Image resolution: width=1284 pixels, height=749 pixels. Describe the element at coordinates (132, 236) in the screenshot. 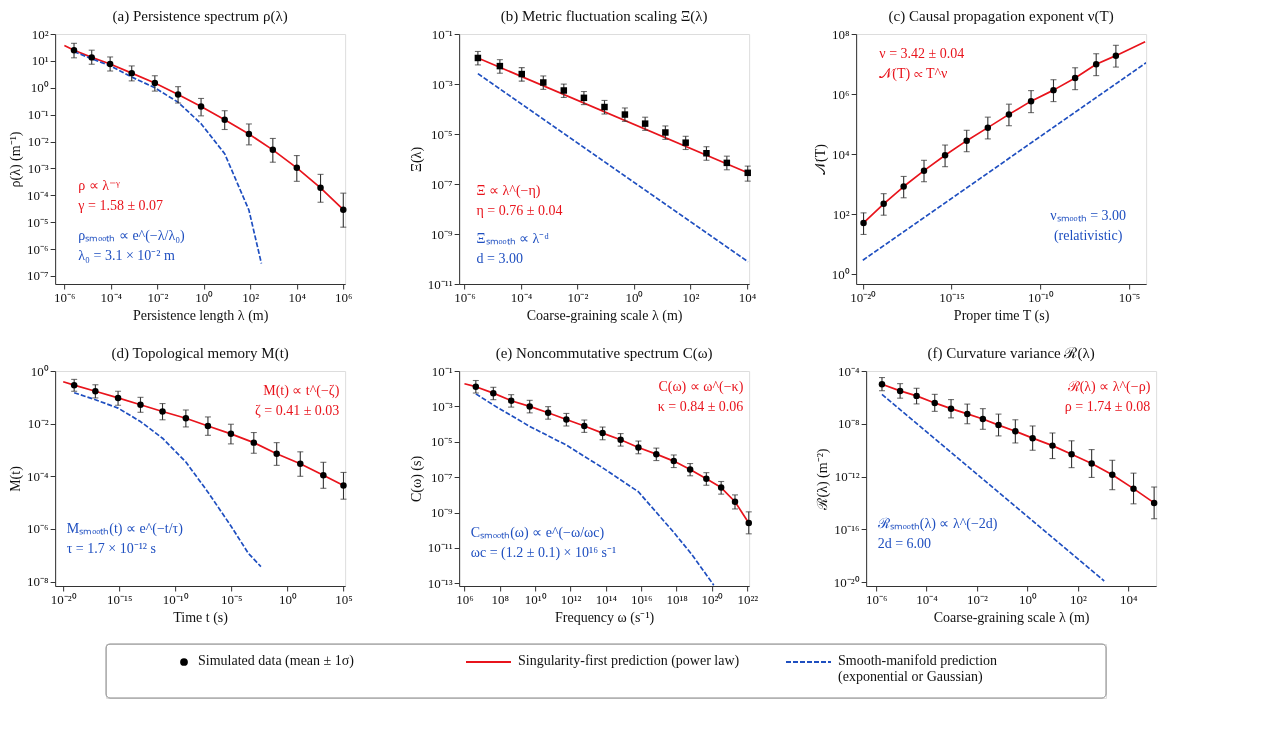

I see `annotation: ρₛₘₒₒₜₕ ∝ e^(−λ/λ₀)` at that location.